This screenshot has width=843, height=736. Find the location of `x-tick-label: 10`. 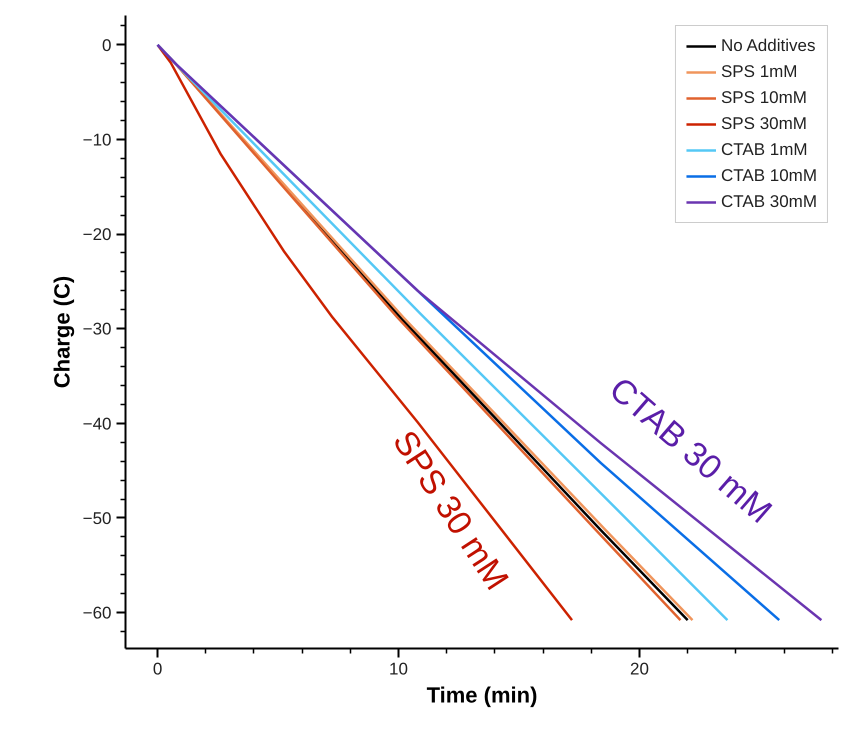

x-tick-label: 10 is located at coordinates (398, 669).